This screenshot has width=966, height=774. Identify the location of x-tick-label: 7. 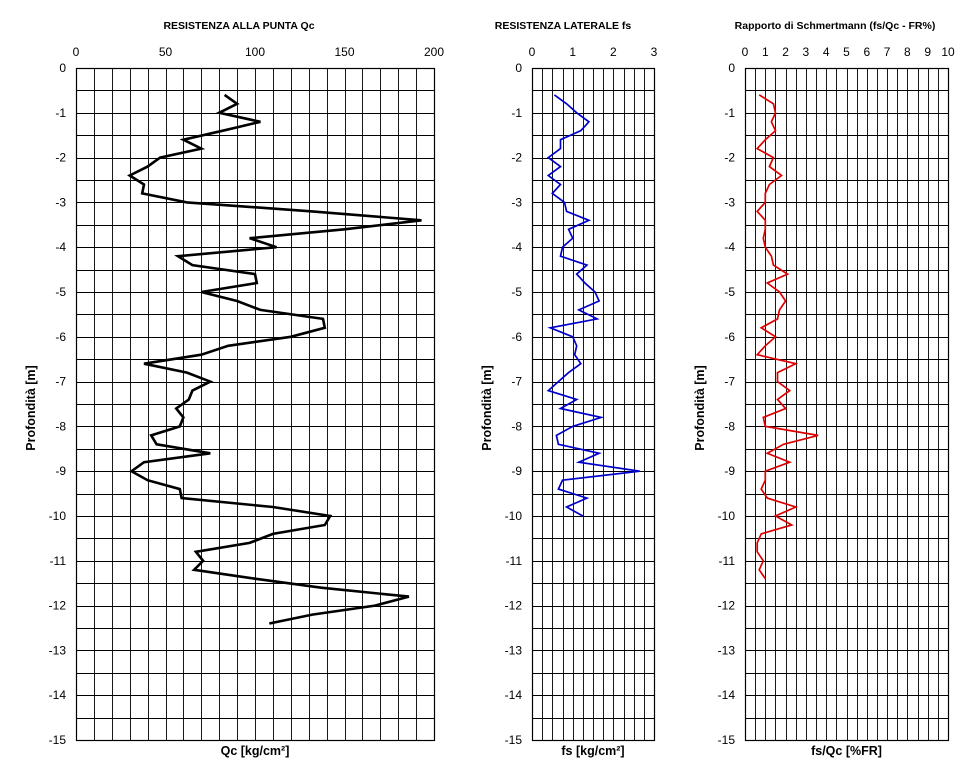
(887, 52).